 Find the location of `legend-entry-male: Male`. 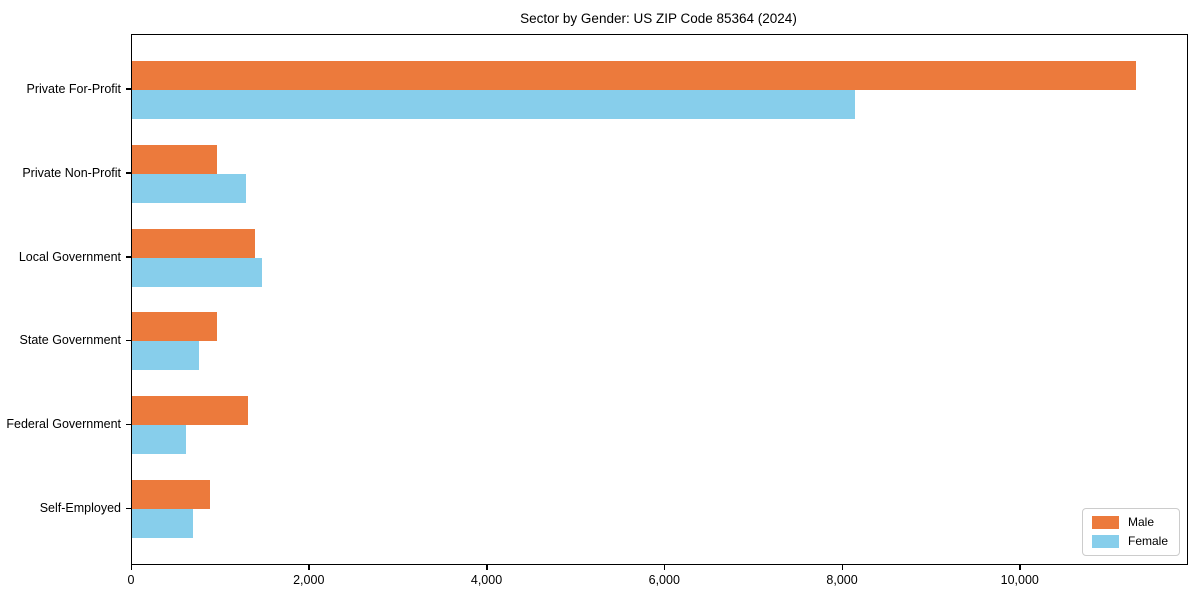

legend-entry-male: Male is located at coordinates (1129, 522).